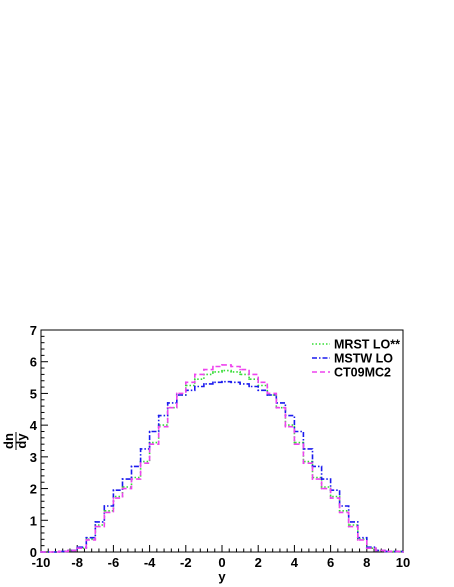 This screenshot has height=587, width=454. I want to click on x-axis-title: y, so click(222, 576).